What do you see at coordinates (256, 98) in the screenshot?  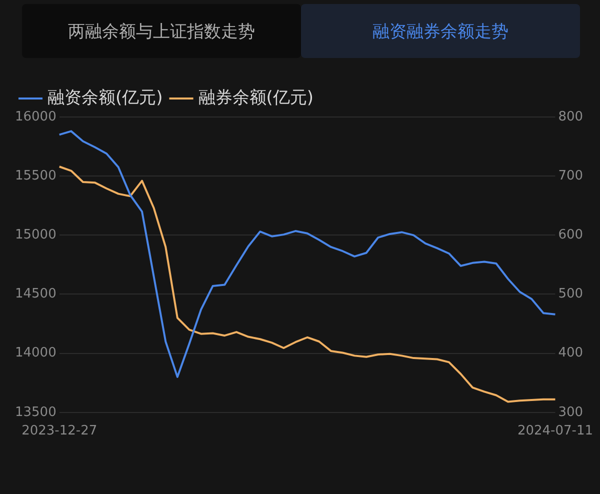 I see `legend-label: 融券余额(亿元)` at bounding box center [256, 98].